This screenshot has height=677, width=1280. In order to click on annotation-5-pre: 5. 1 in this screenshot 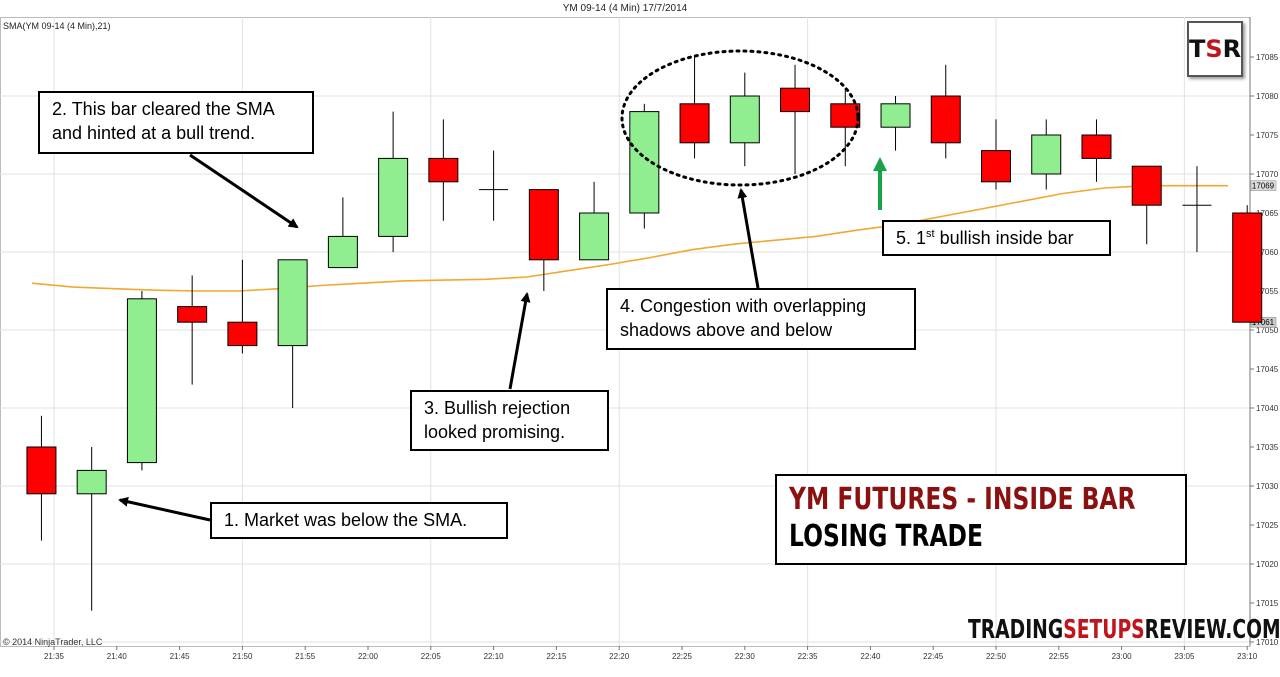, I will do `click(911, 238)`.